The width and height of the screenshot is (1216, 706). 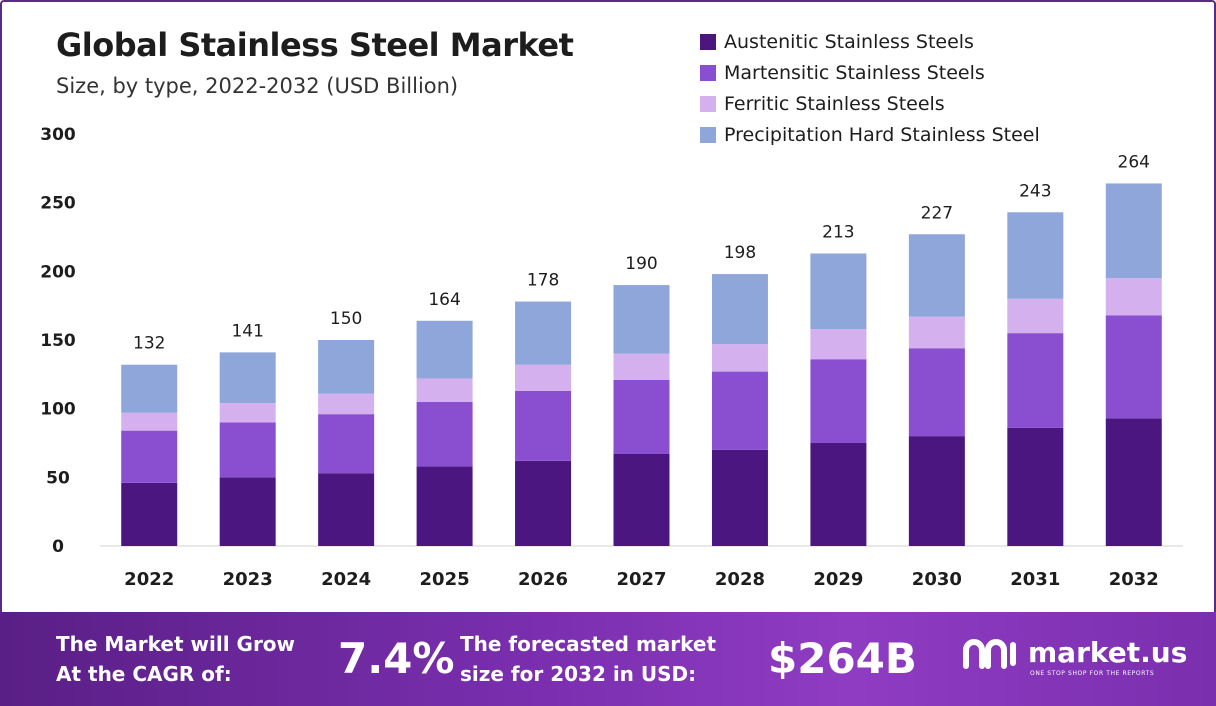 What do you see at coordinates (937, 213) in the screenshot?
I see `bar-total-label: 227` at bounding box center [937, 213].